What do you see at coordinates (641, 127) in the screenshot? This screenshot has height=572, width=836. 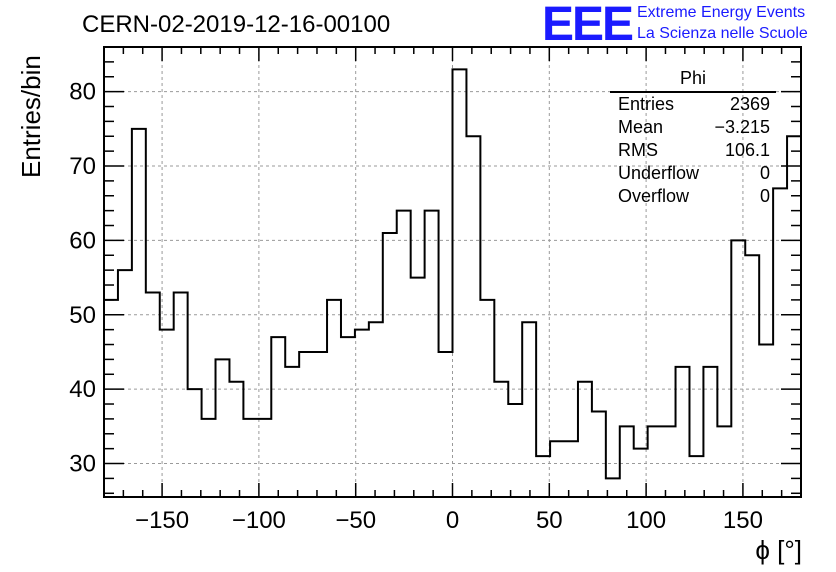 I see `stats-label: Mean` at bounding box center [641, 127].